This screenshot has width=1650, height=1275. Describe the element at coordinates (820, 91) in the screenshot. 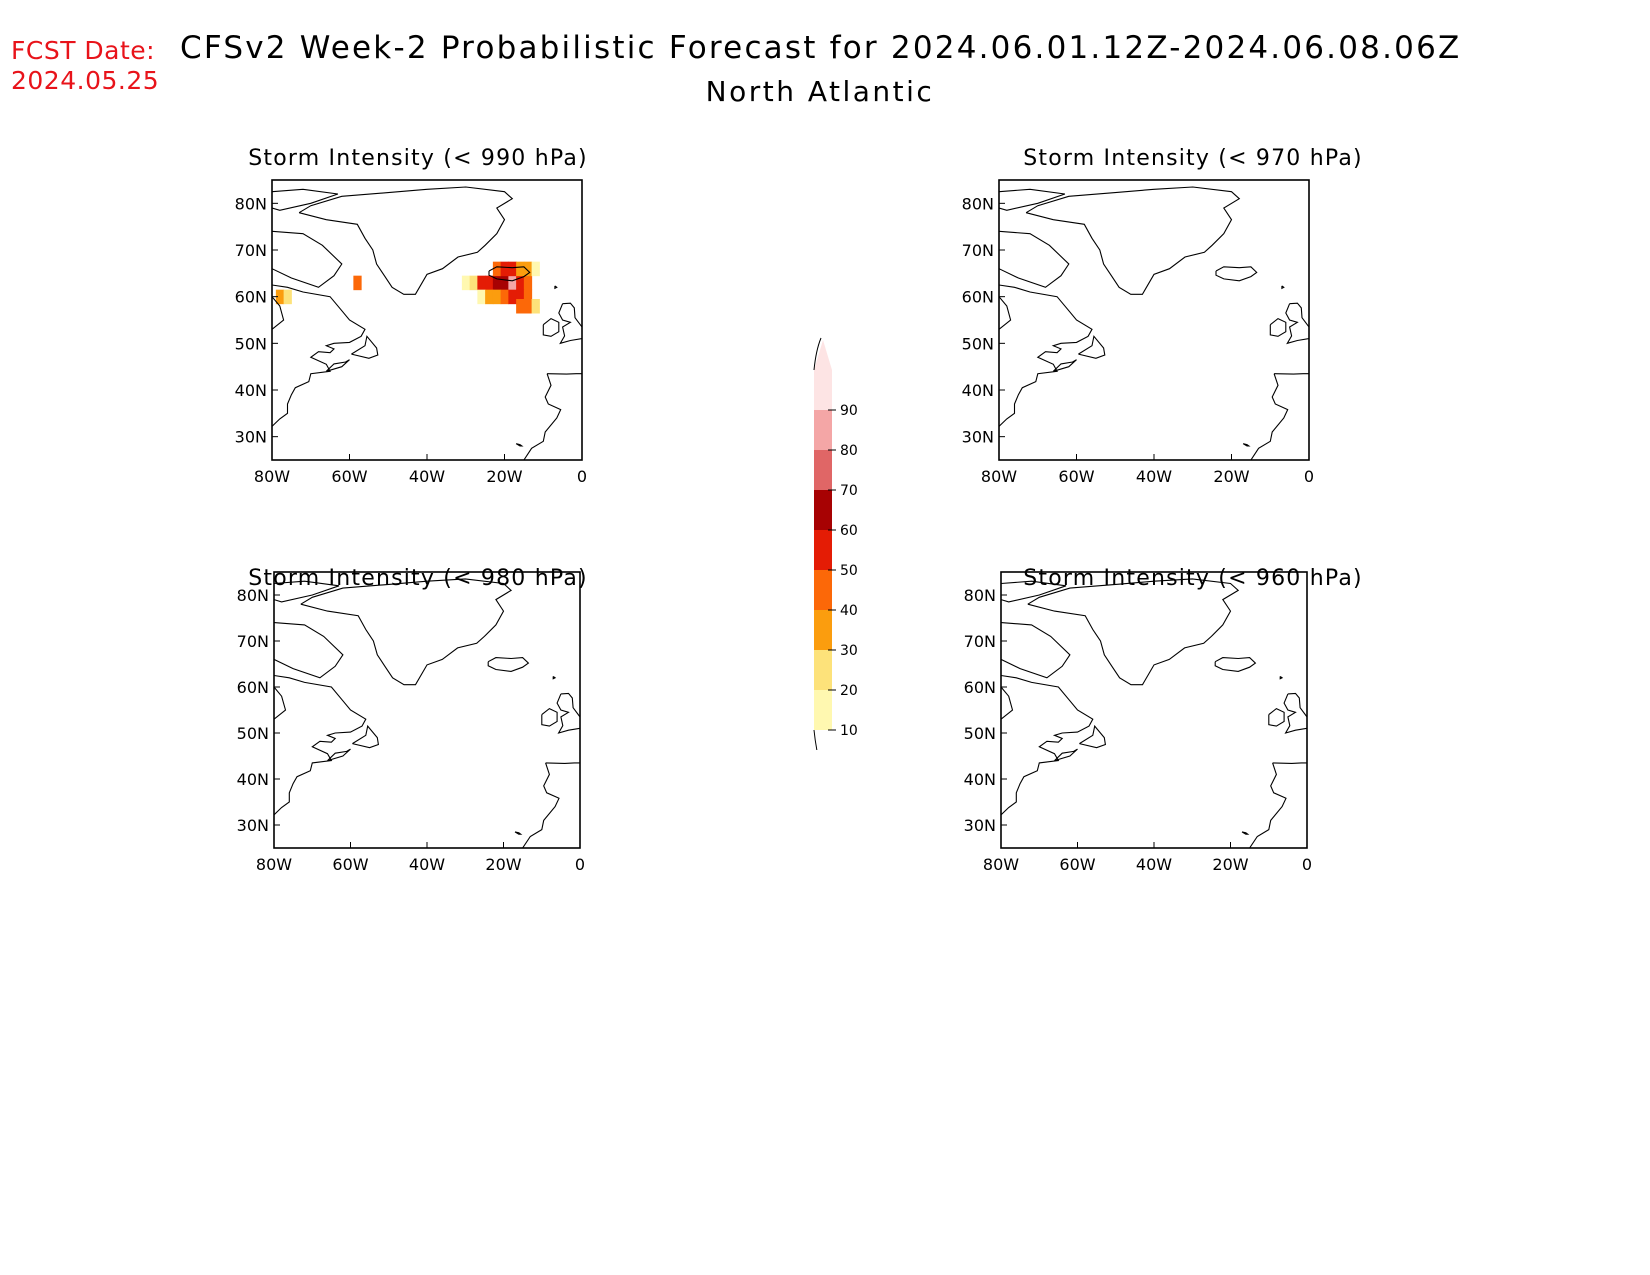

I see `region-title: North Atlantic` at that location.